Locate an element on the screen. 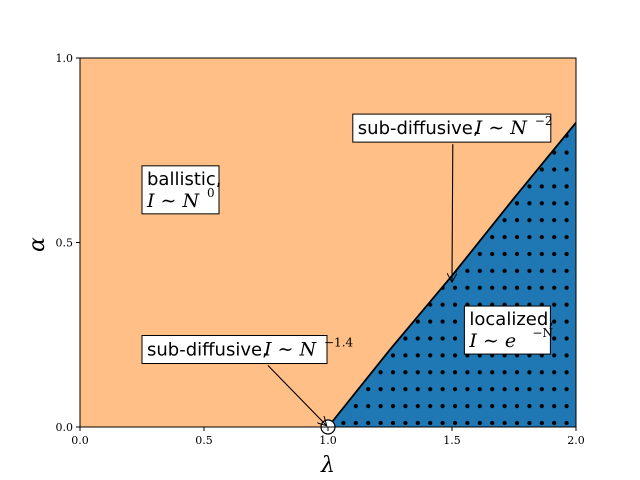 This screenshot has width=640, height=480. y-tick-label: 0.0 is located at coordinates (65, 427).